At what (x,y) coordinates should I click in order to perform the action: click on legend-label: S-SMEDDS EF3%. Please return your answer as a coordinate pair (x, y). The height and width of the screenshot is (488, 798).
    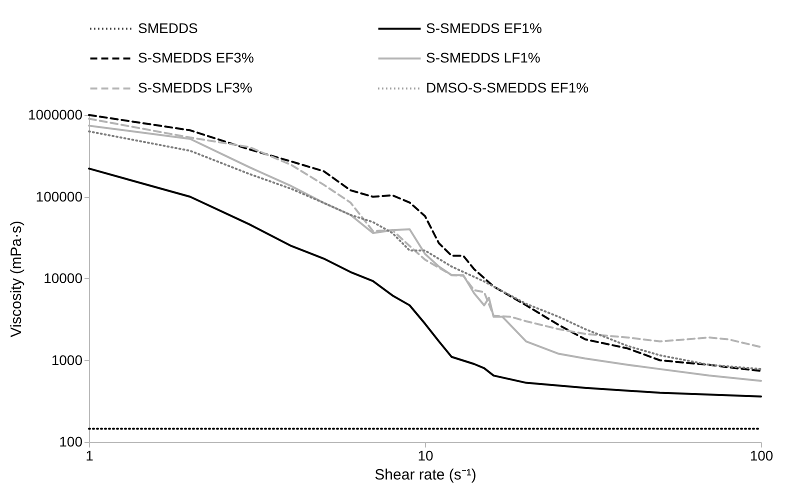
    Looking at the image, I should click on (196, 58).